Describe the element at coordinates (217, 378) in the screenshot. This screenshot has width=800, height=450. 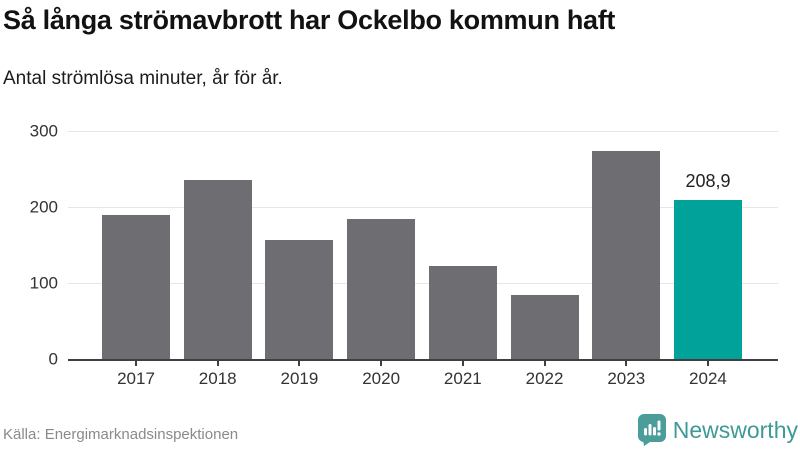
I see `x-axis-label-2018: 2018` at that location.